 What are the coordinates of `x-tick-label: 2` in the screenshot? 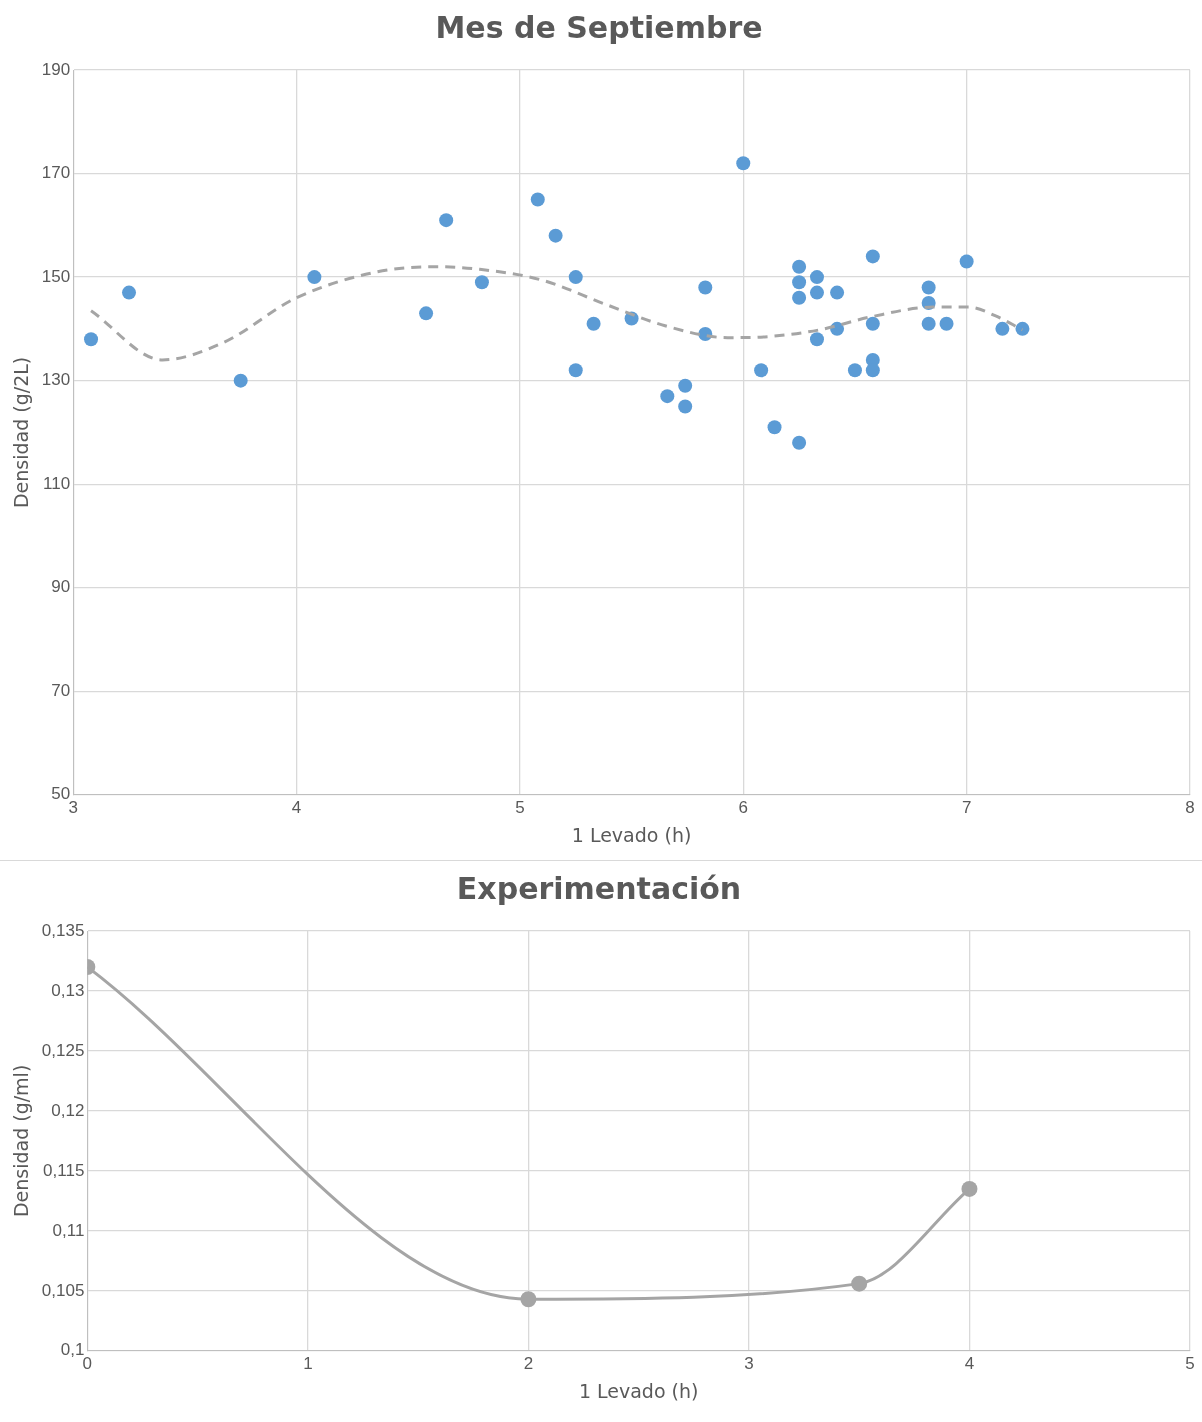 It's located at (528, 1363).